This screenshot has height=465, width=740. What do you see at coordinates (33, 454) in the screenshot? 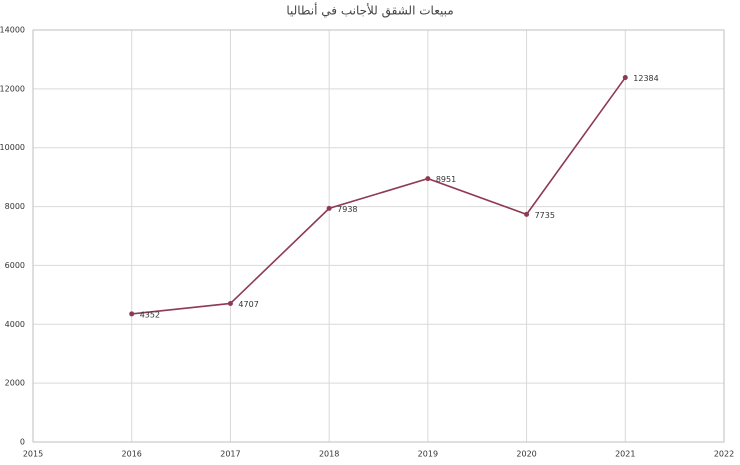
I see `x-tick-label: 2015` at bounding box center [33, 454].